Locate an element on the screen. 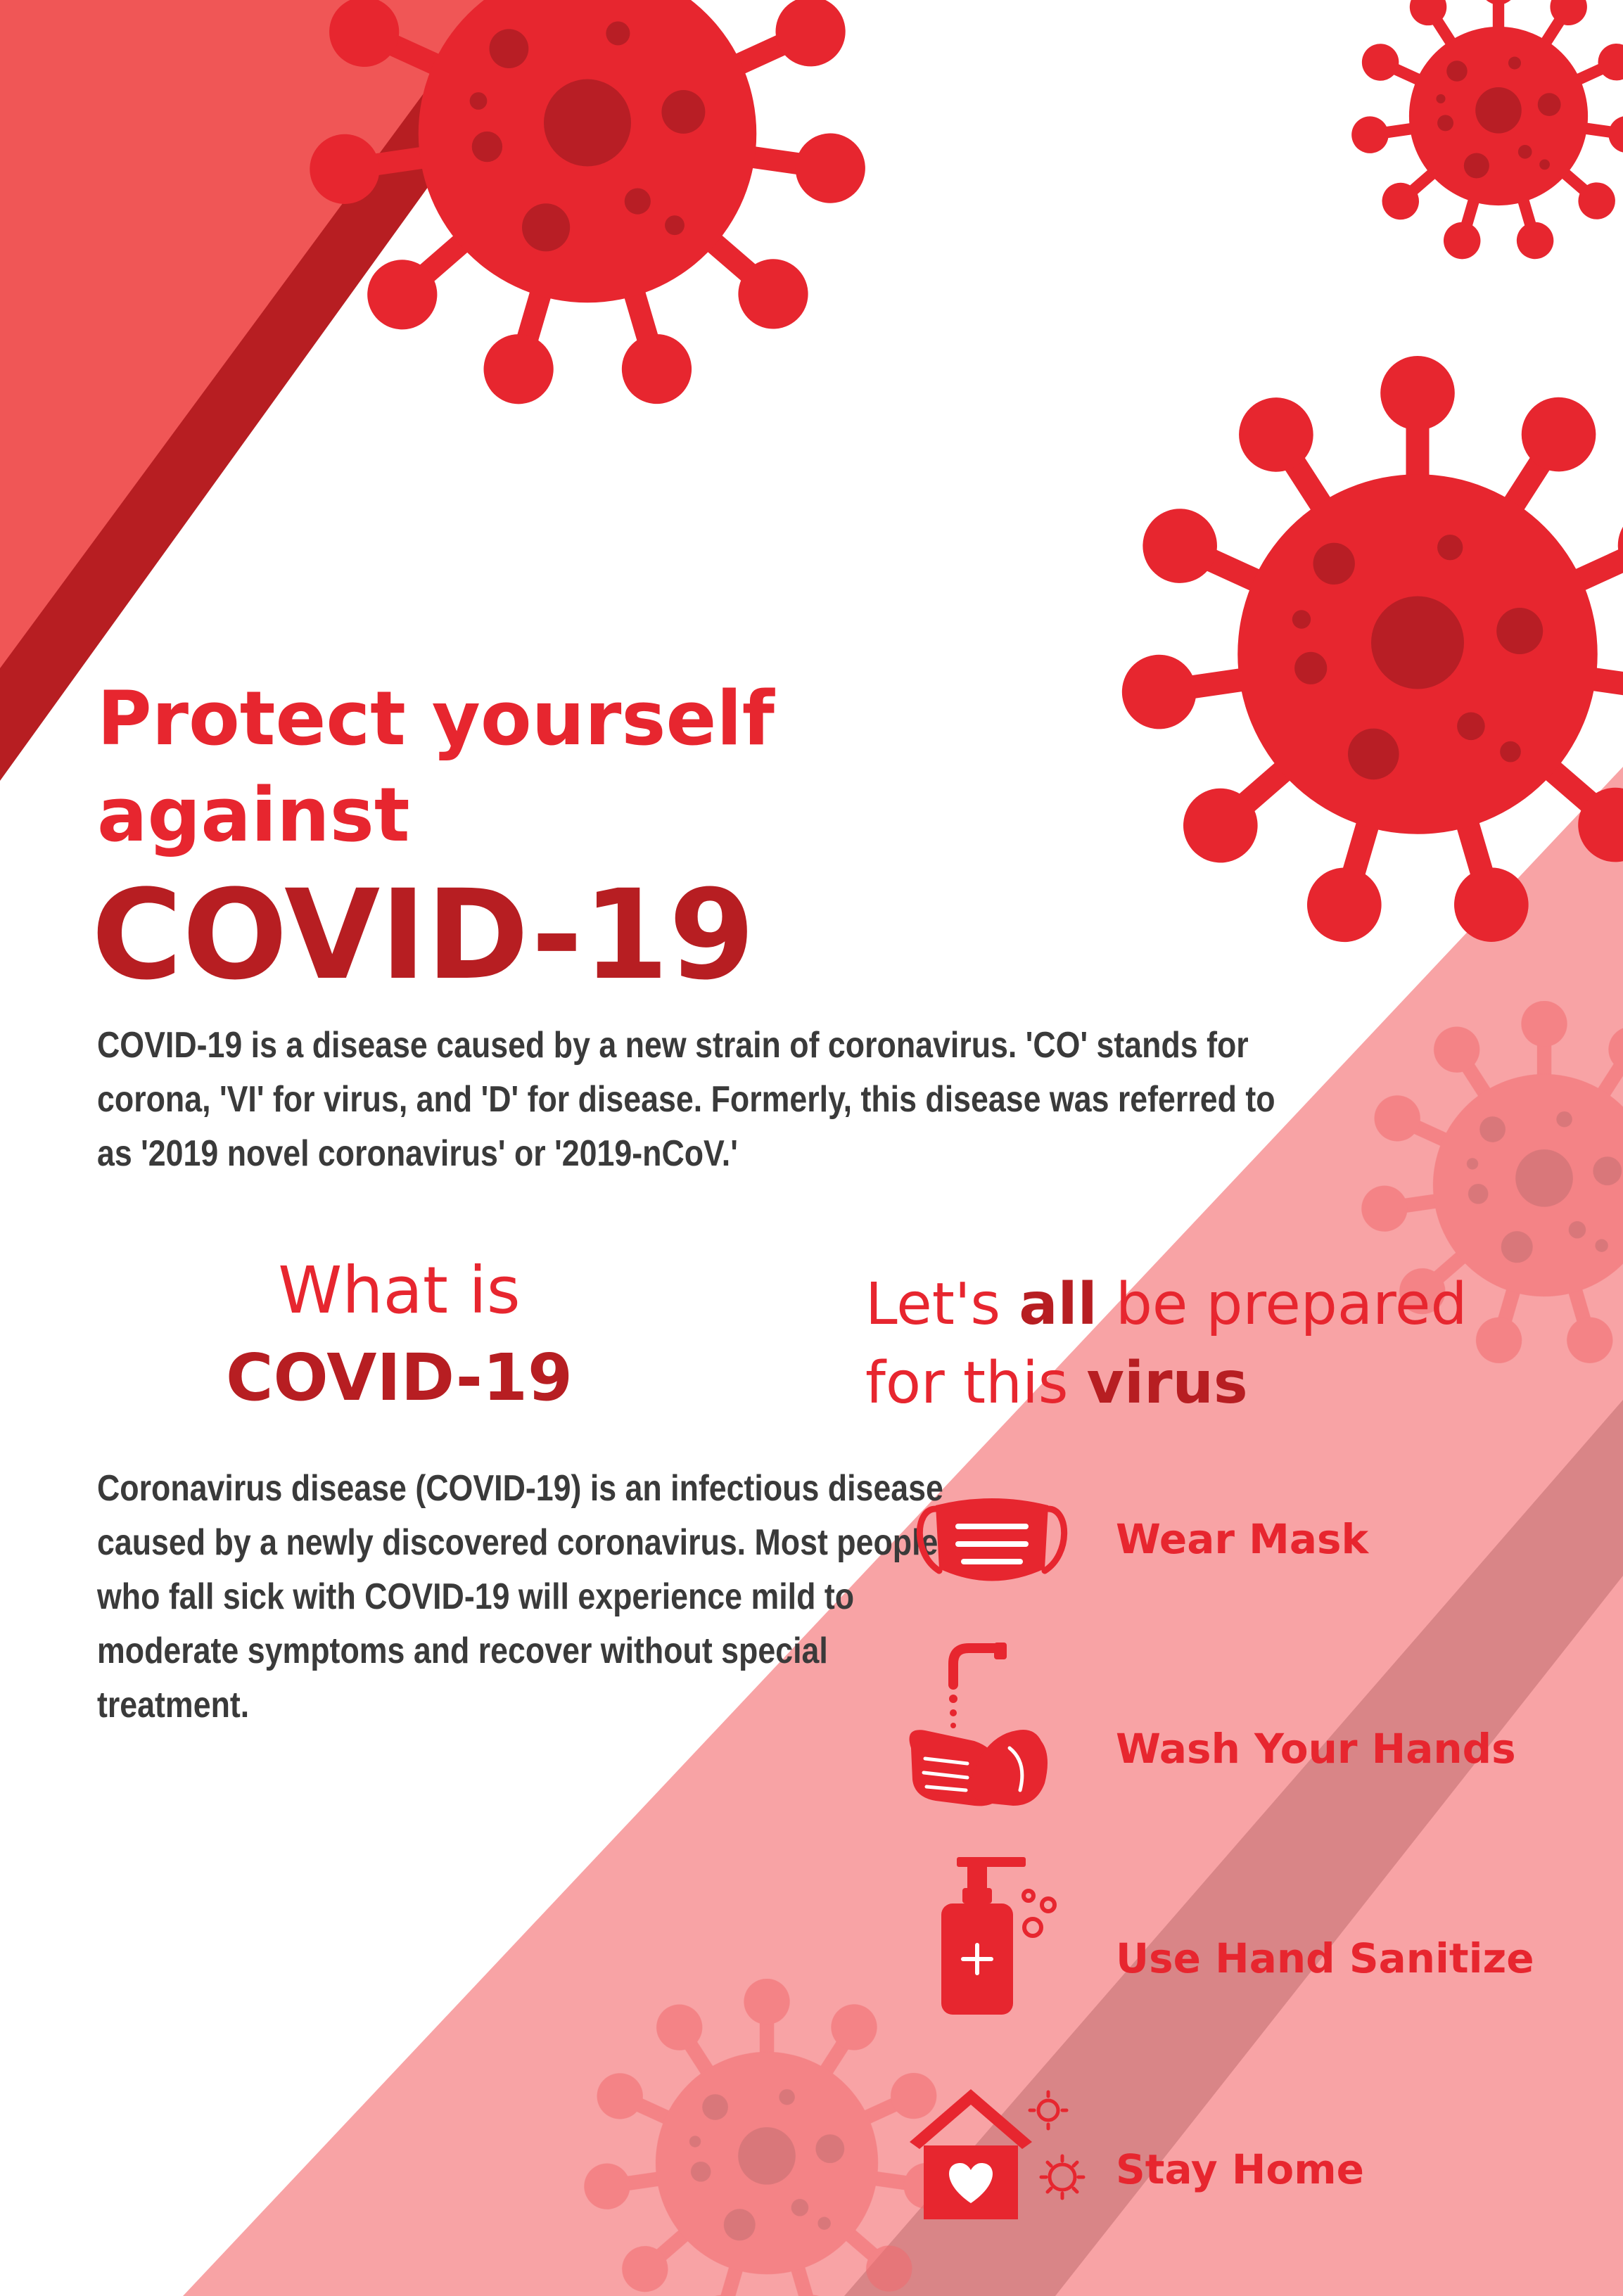 The height and width of the screenshot is (2296, 1623). headline-line-1: Protect yourself is located at coordinates (436, 719).